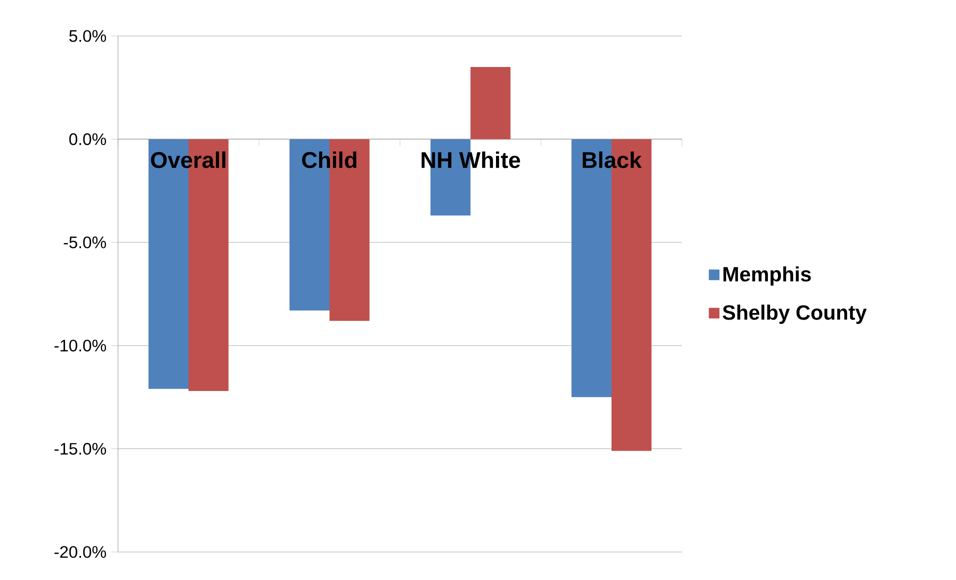 This screenshot has height=580, width=956. Describe the element at coordinates (87, 139) in the screenshot. I see `y-tick-label: 0.0%` at that location.